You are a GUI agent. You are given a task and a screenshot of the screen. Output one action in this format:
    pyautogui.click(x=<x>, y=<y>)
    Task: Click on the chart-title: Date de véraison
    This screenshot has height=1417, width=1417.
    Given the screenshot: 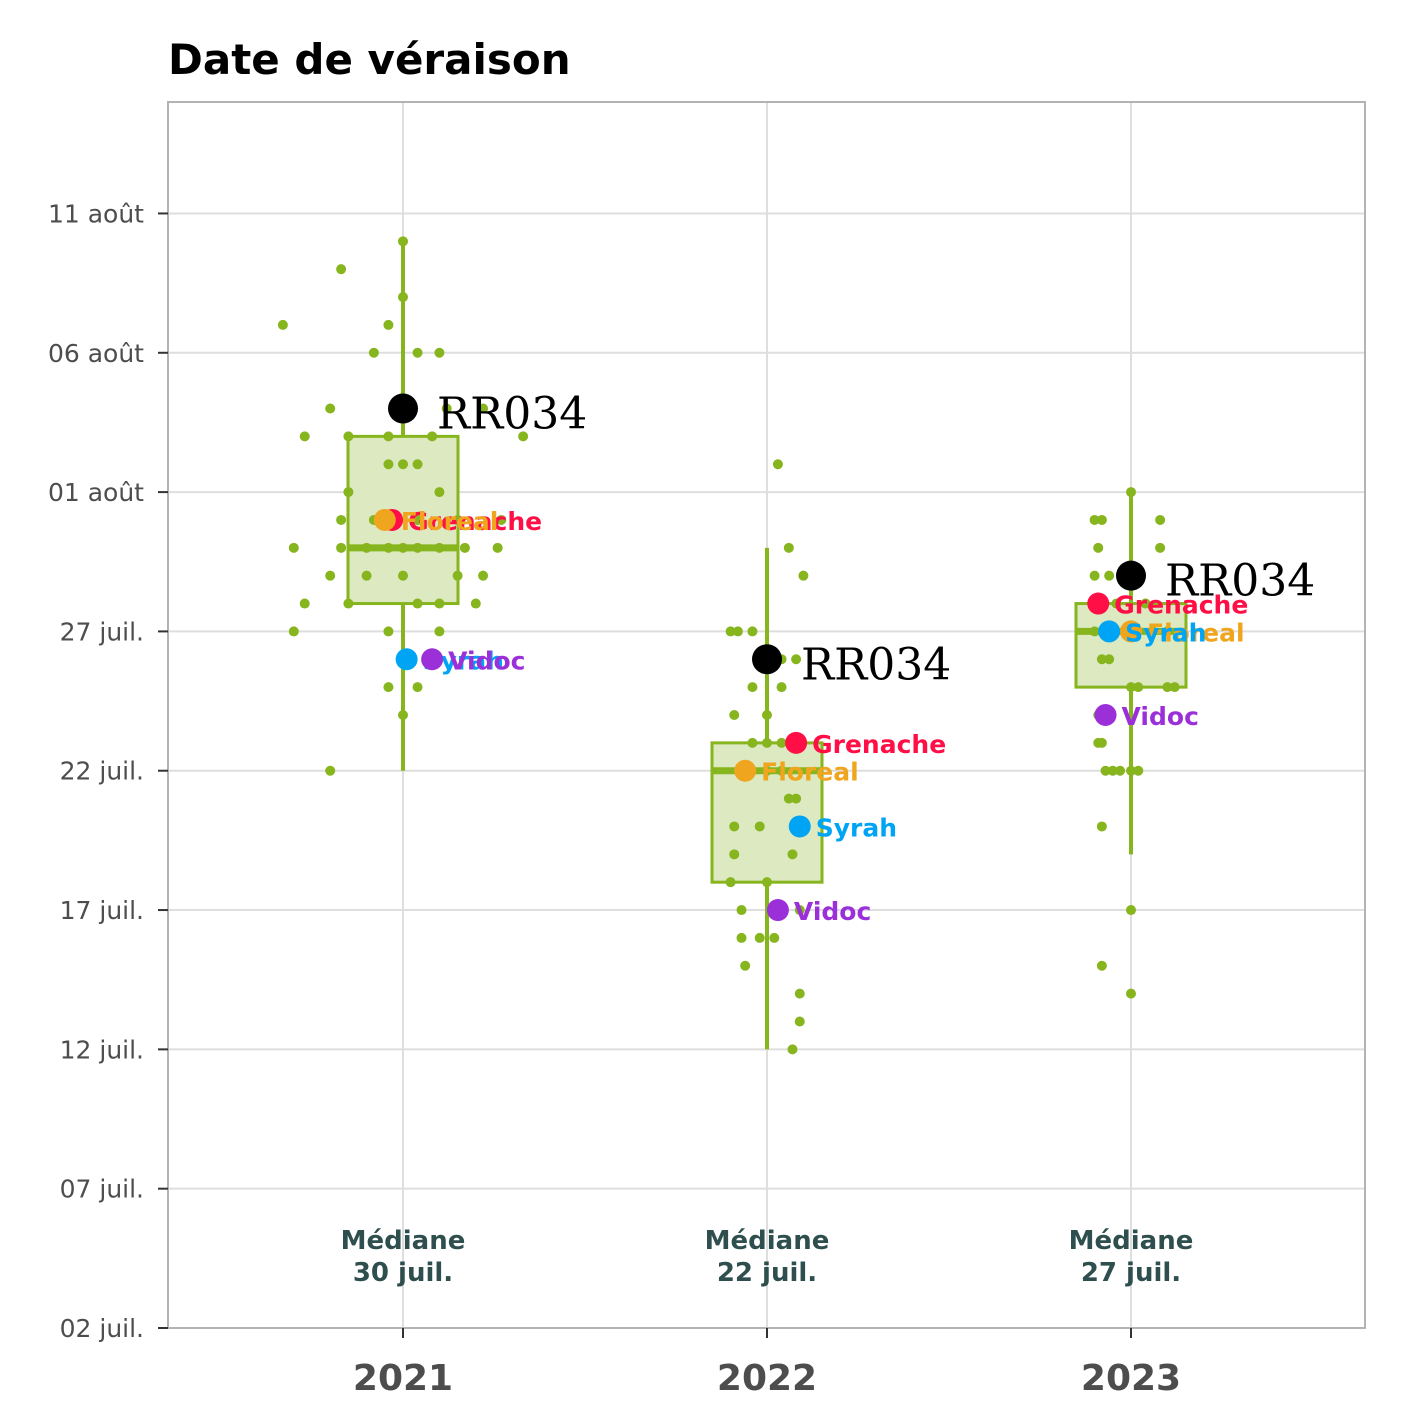 What is the action you would take?
    pyautogui.click(x=369, y=59)
    